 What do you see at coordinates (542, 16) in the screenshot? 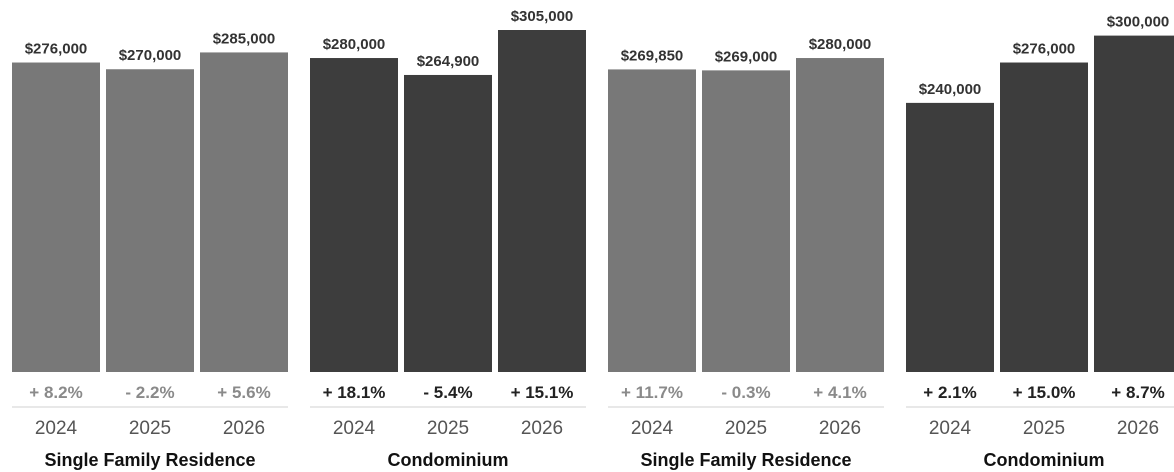
I see `value-label: $305,000` at bounding box center [542, 16].